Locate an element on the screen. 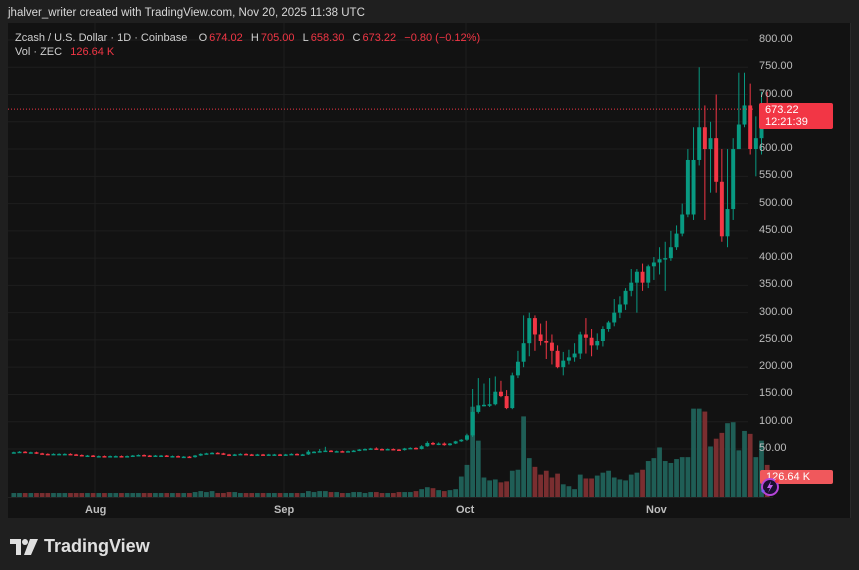 This screenshot has height=570, width=859. price-axis-label: 50.00 is located at coordinates (773, 447).